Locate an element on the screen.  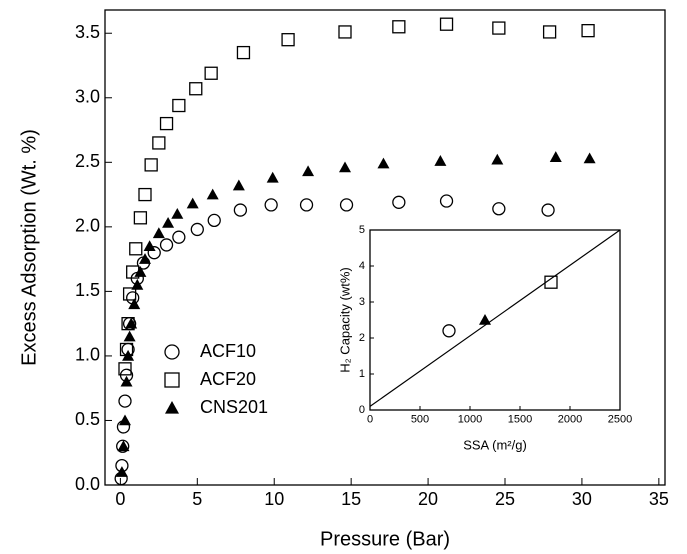
legend-label: ACF10 is located at coordinates (228, 351).